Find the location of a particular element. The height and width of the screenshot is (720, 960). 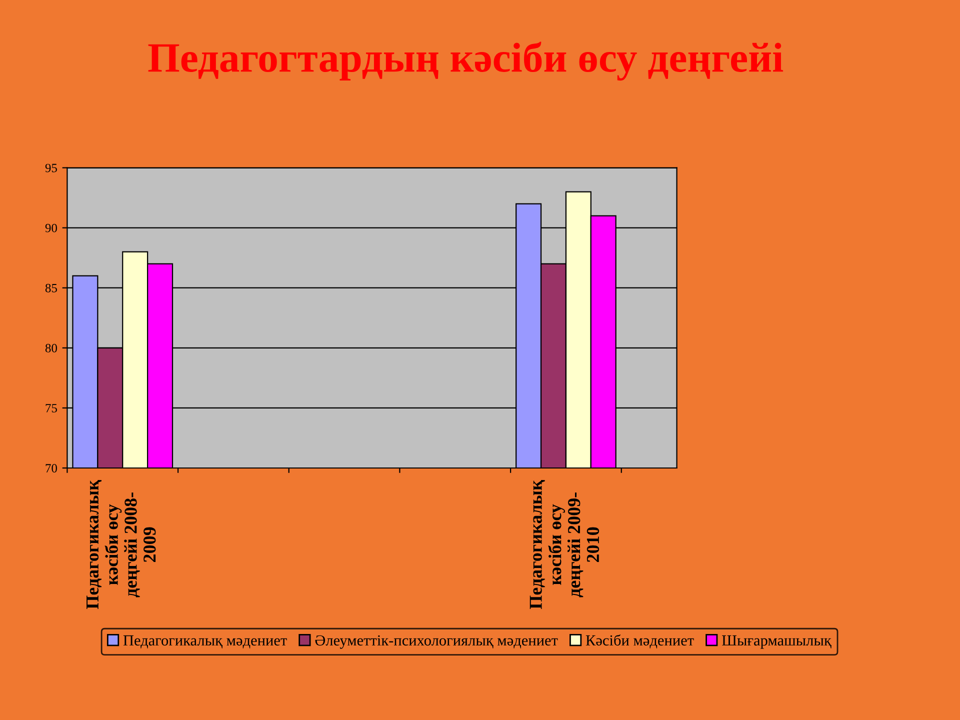

y-tick-label: 80 is located at coordinates (51, 348).